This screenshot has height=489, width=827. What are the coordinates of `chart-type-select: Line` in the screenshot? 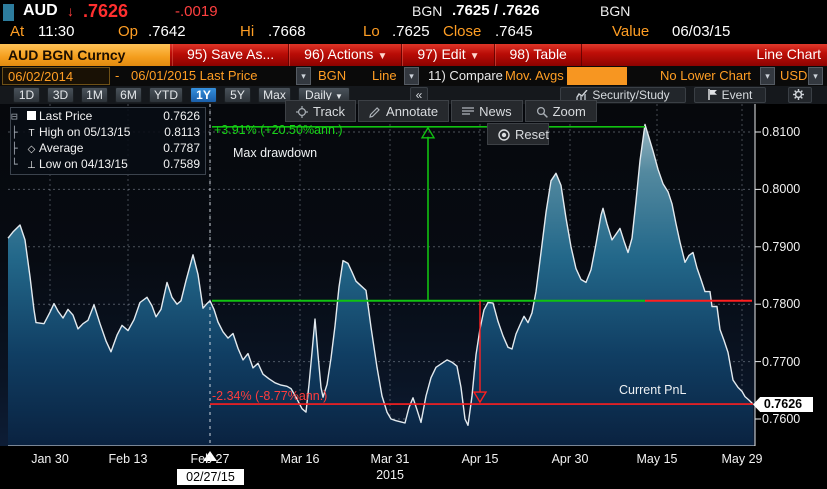 It's located at (384, 75).